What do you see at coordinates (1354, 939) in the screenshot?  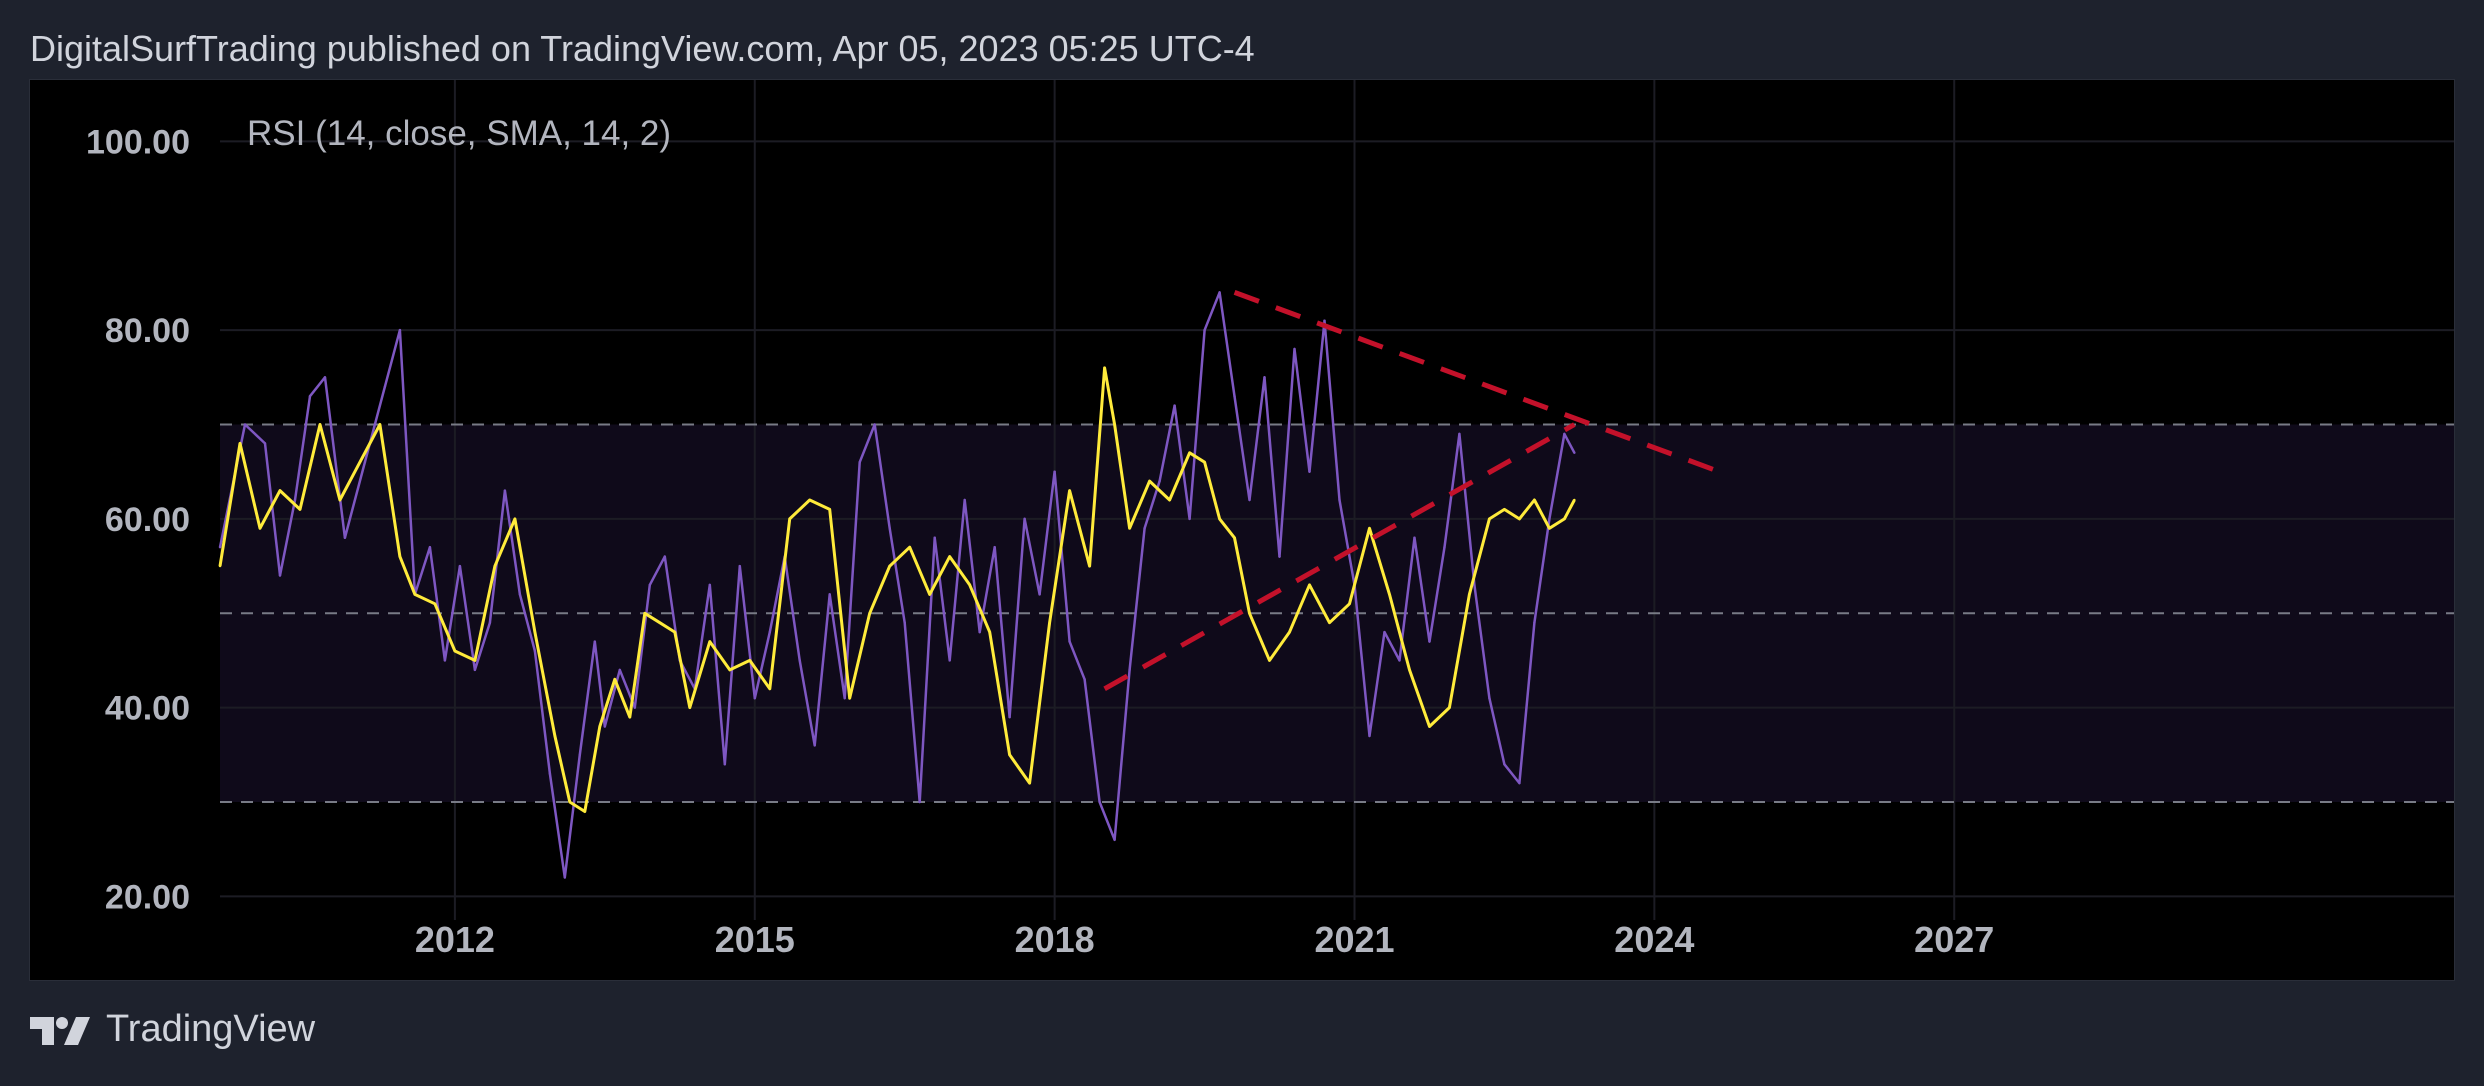 I see `x-tick-label: 2021` at bounding box center [1354, 939].